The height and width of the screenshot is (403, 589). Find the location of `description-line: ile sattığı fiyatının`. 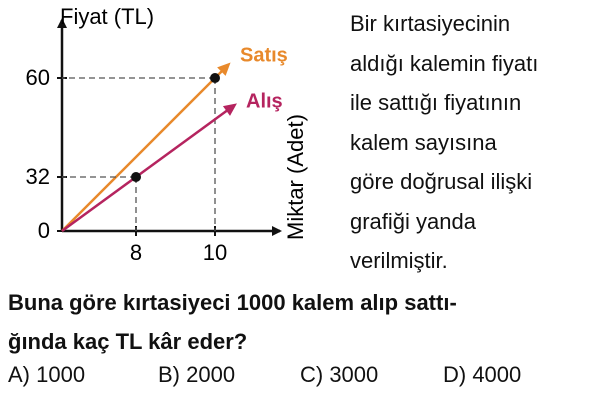

description-line: ile sattığı fiyatının is located at coordinates (436, 102).